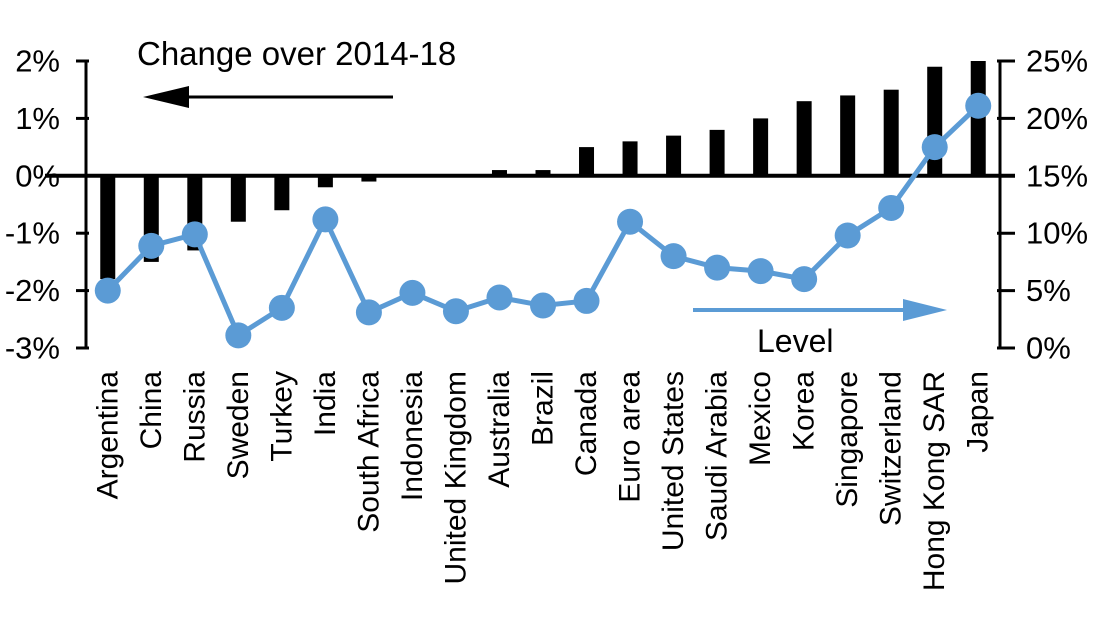  What do you see at coordinates (760, 271) in the screenshot?
I see `dot-mexico` at bounding box center [760, 271].